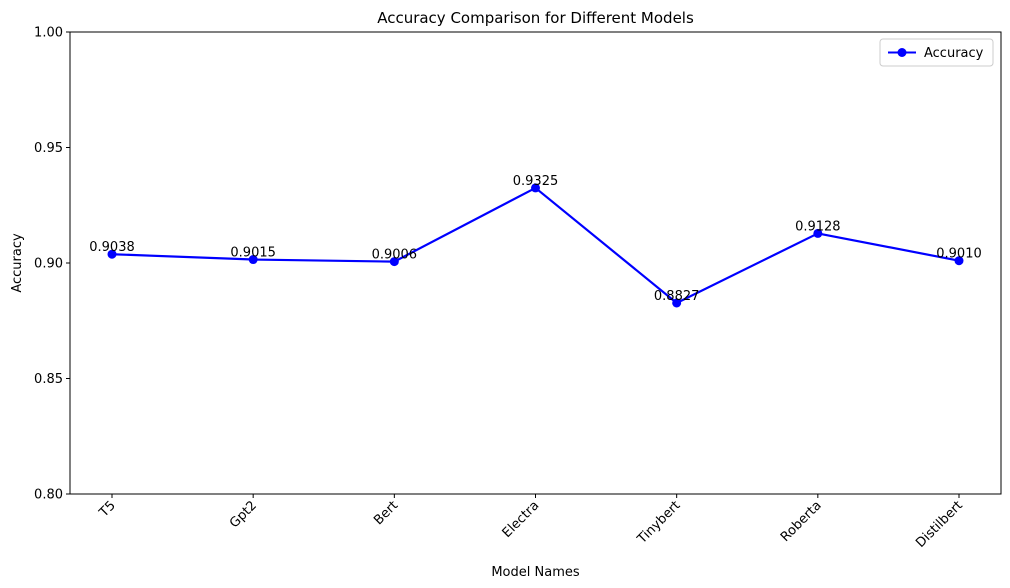 The height and width of the screenshot is (588, 1010). I want to click on data-label: 0.9015, so click(253, 253).